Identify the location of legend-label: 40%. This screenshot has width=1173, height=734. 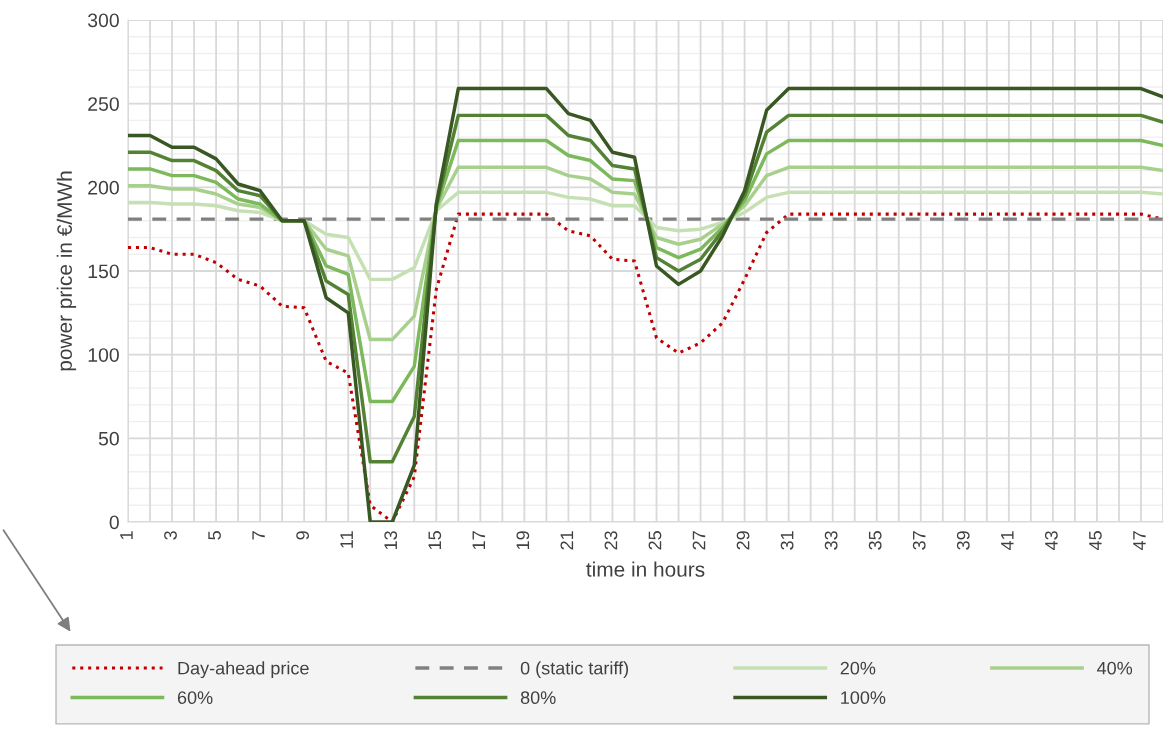
(1115, 668).